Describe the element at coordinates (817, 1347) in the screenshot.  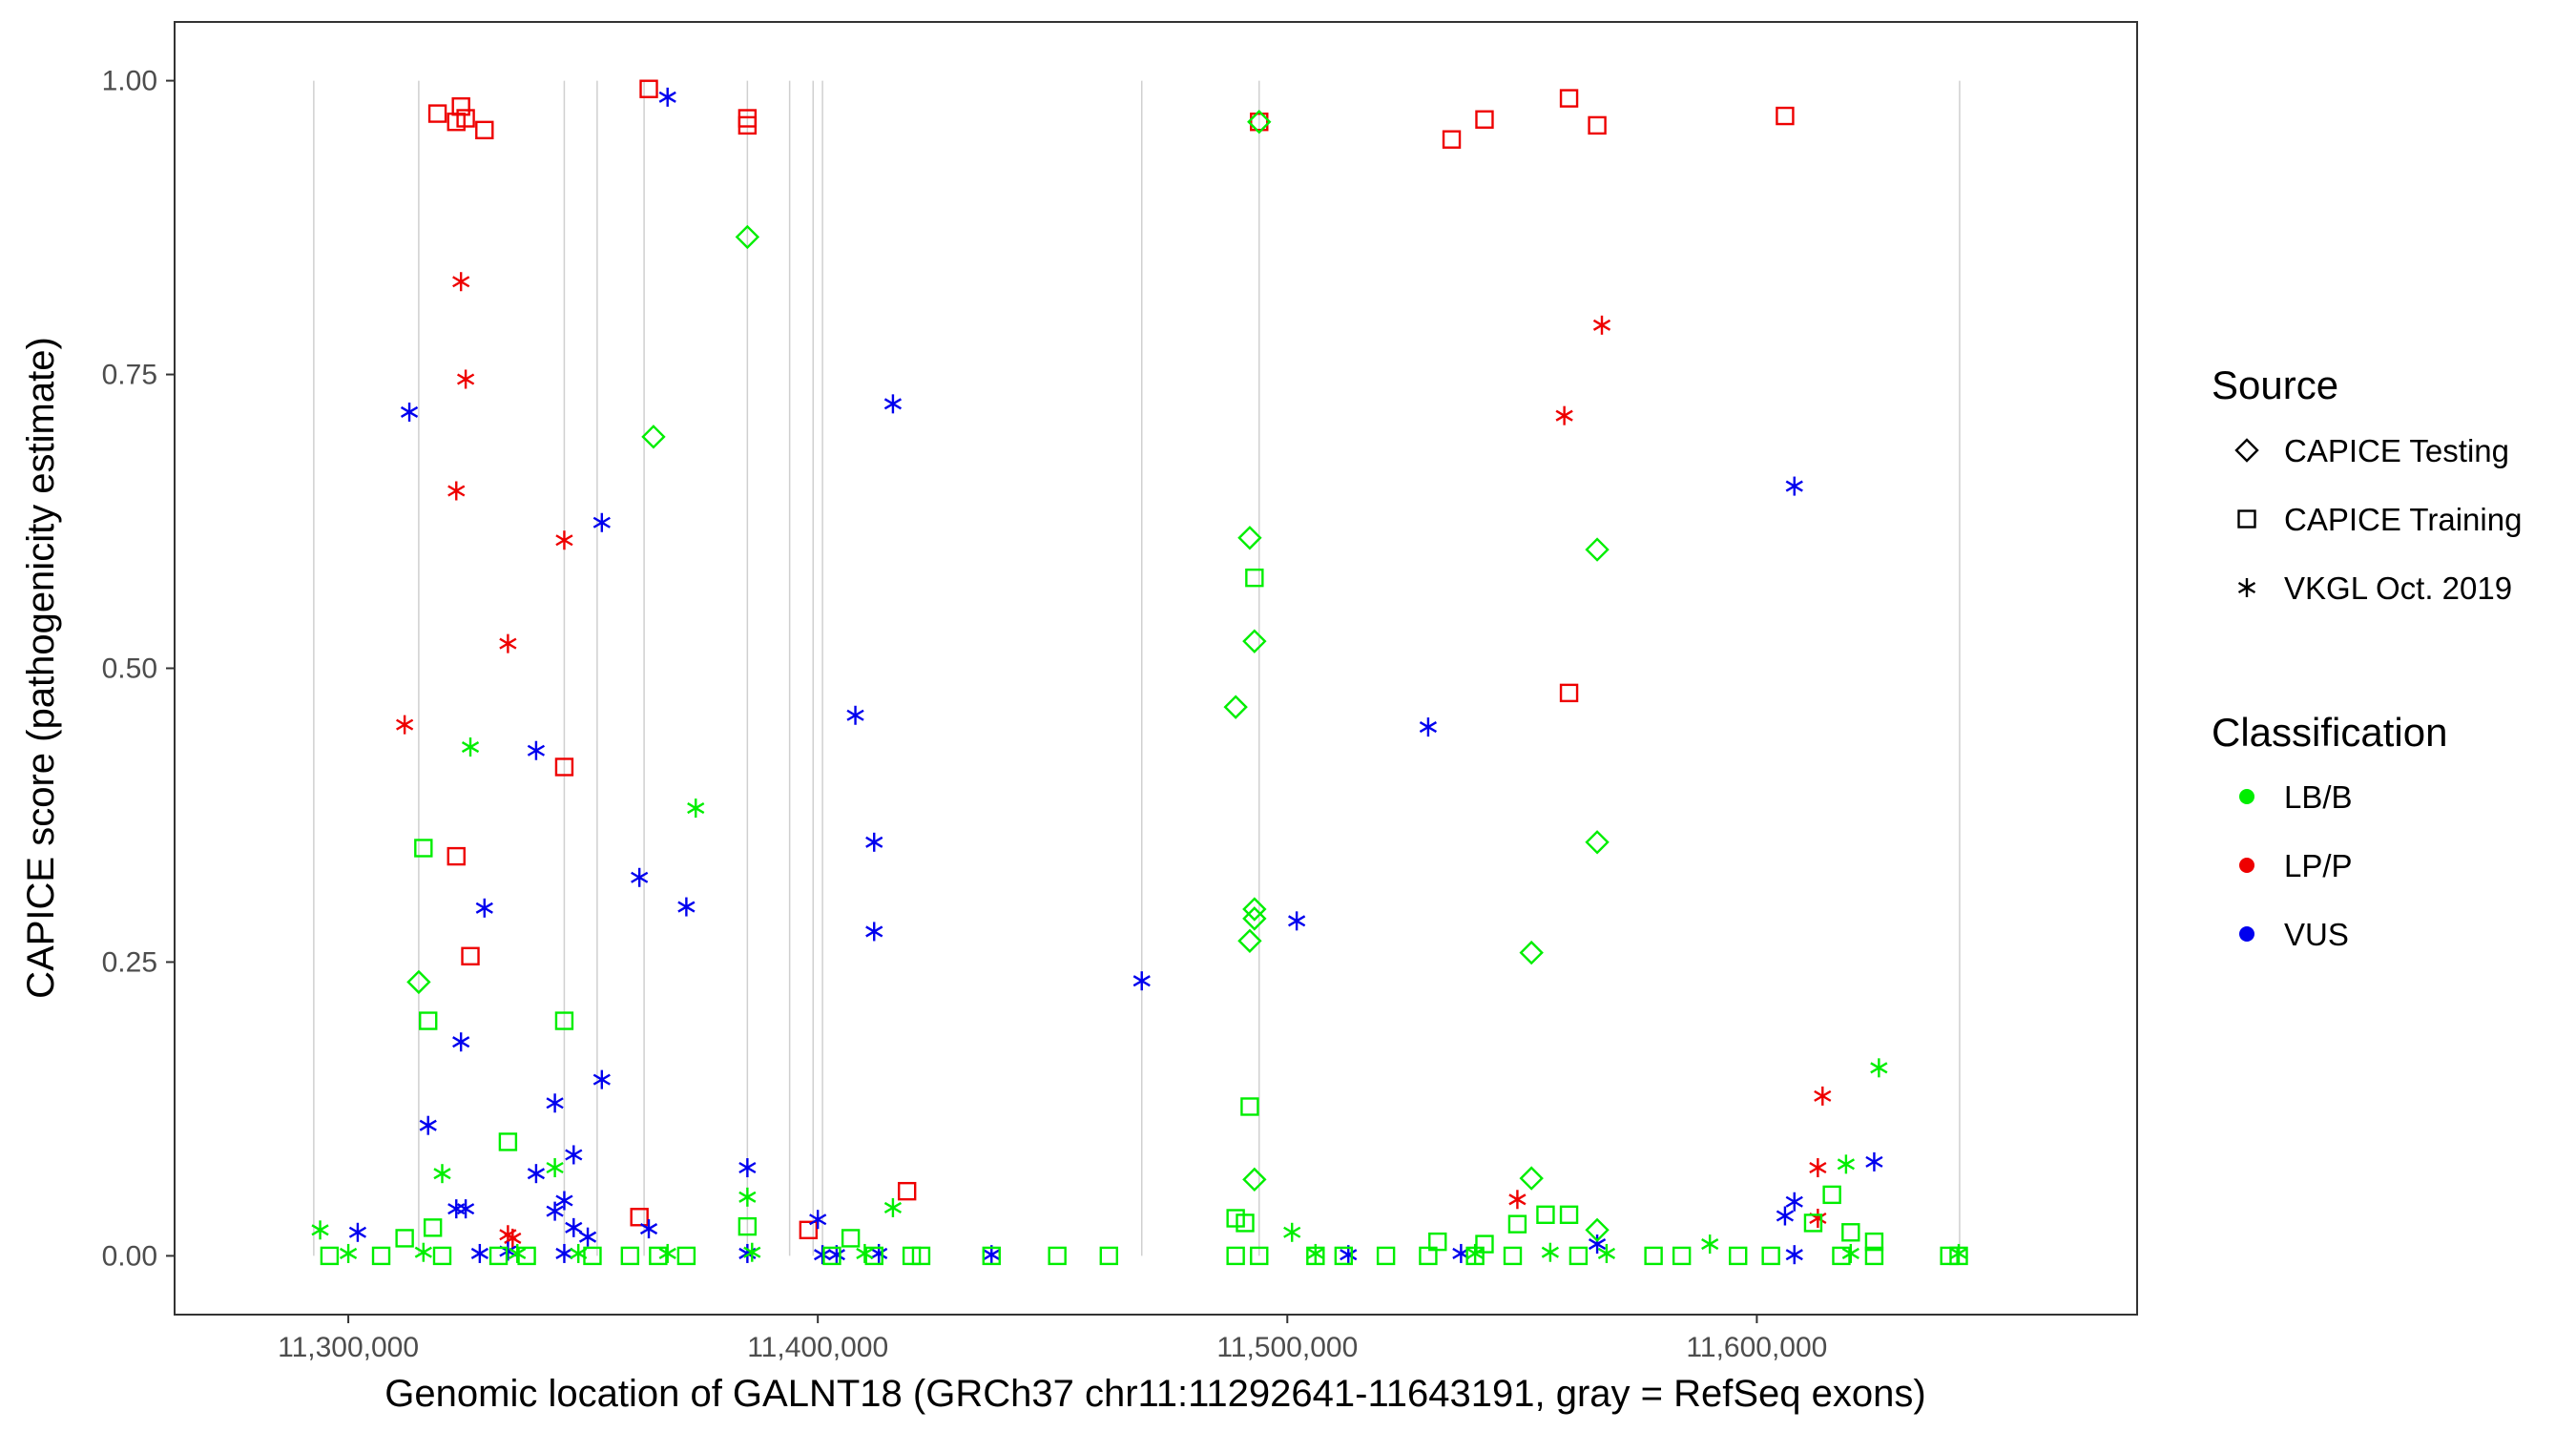
I see `x-tick-label: 11,400,000` at that location.